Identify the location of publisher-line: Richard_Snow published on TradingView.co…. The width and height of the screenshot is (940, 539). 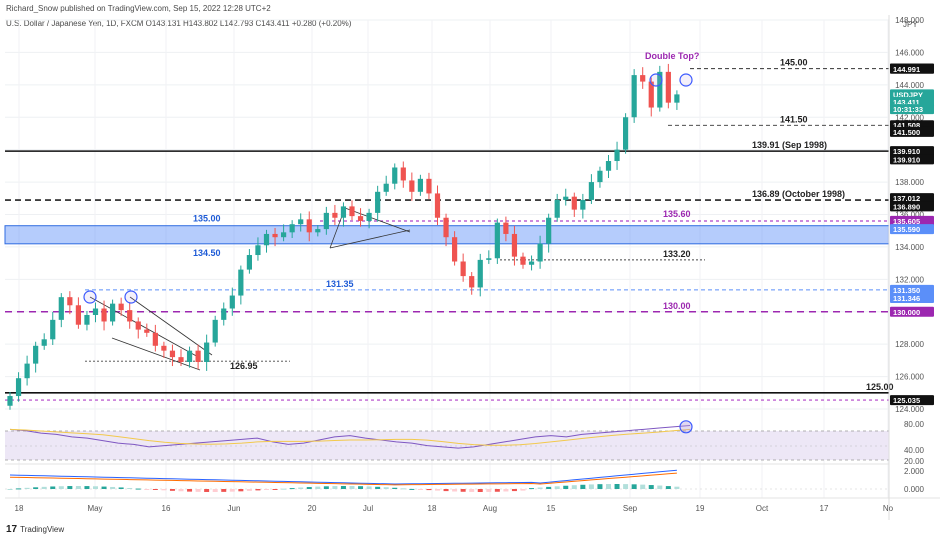
(138, 8).